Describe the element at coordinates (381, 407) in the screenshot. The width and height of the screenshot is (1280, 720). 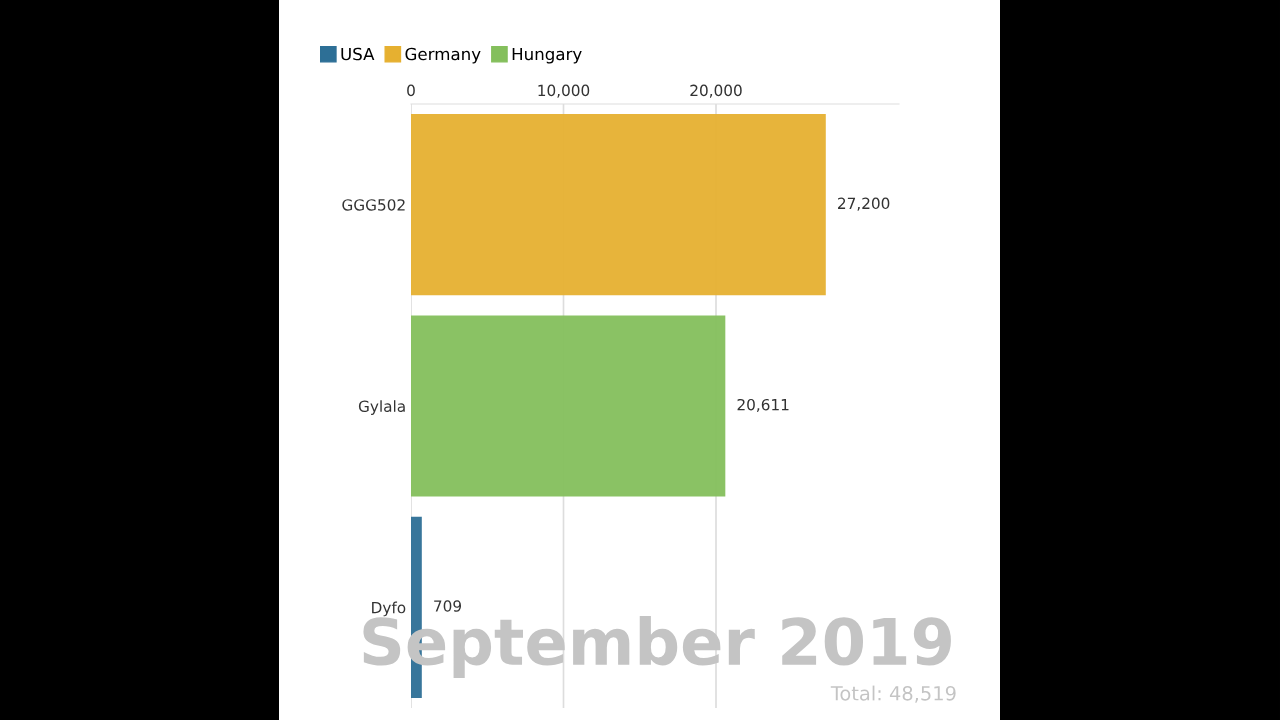
I see `y-tick-label: Gylala` at that location.